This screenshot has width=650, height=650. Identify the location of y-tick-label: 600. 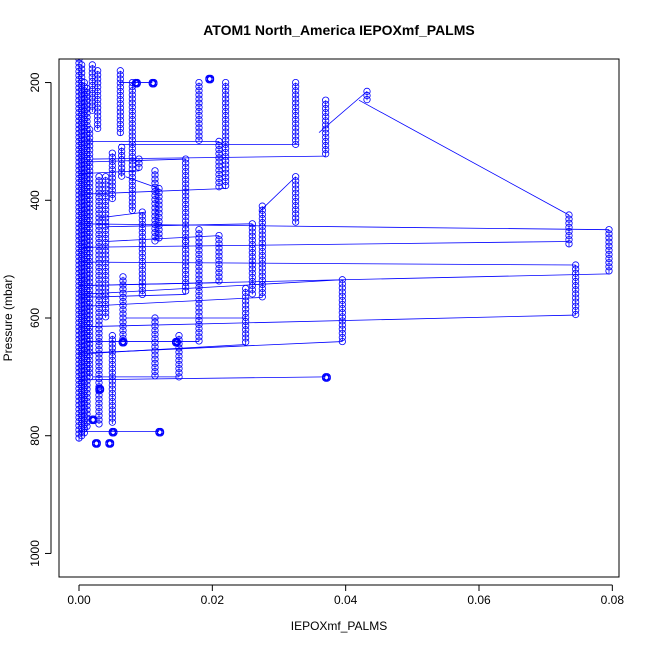
(35, 318).